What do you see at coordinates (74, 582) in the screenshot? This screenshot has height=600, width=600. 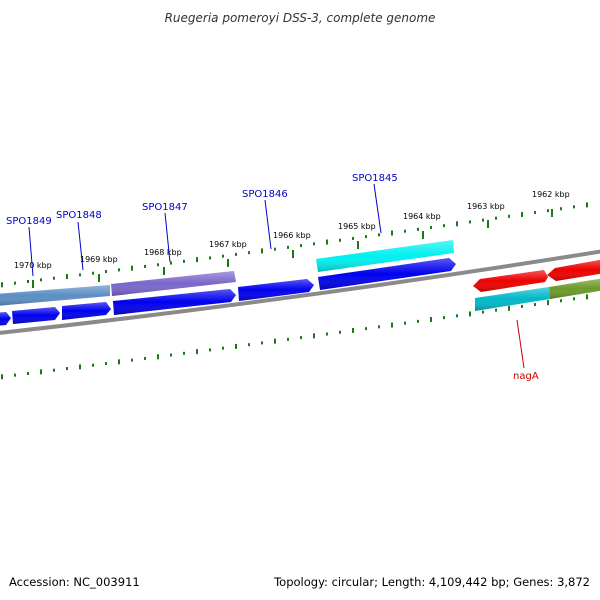 I see `accession-text: Accession: NC_003911` at bounding box center [74, 582].